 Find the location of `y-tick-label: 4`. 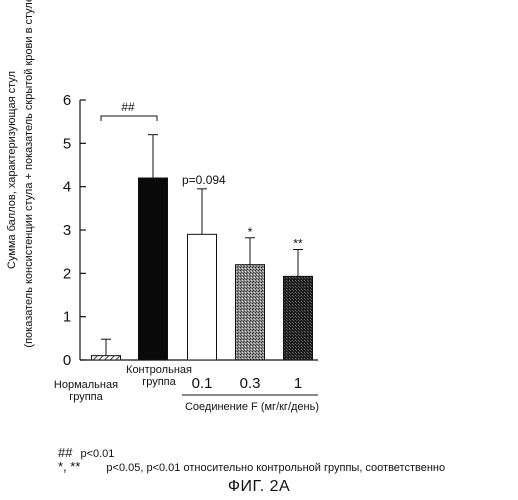

y-tick-label: 4 is located at coordinates (67, 187).